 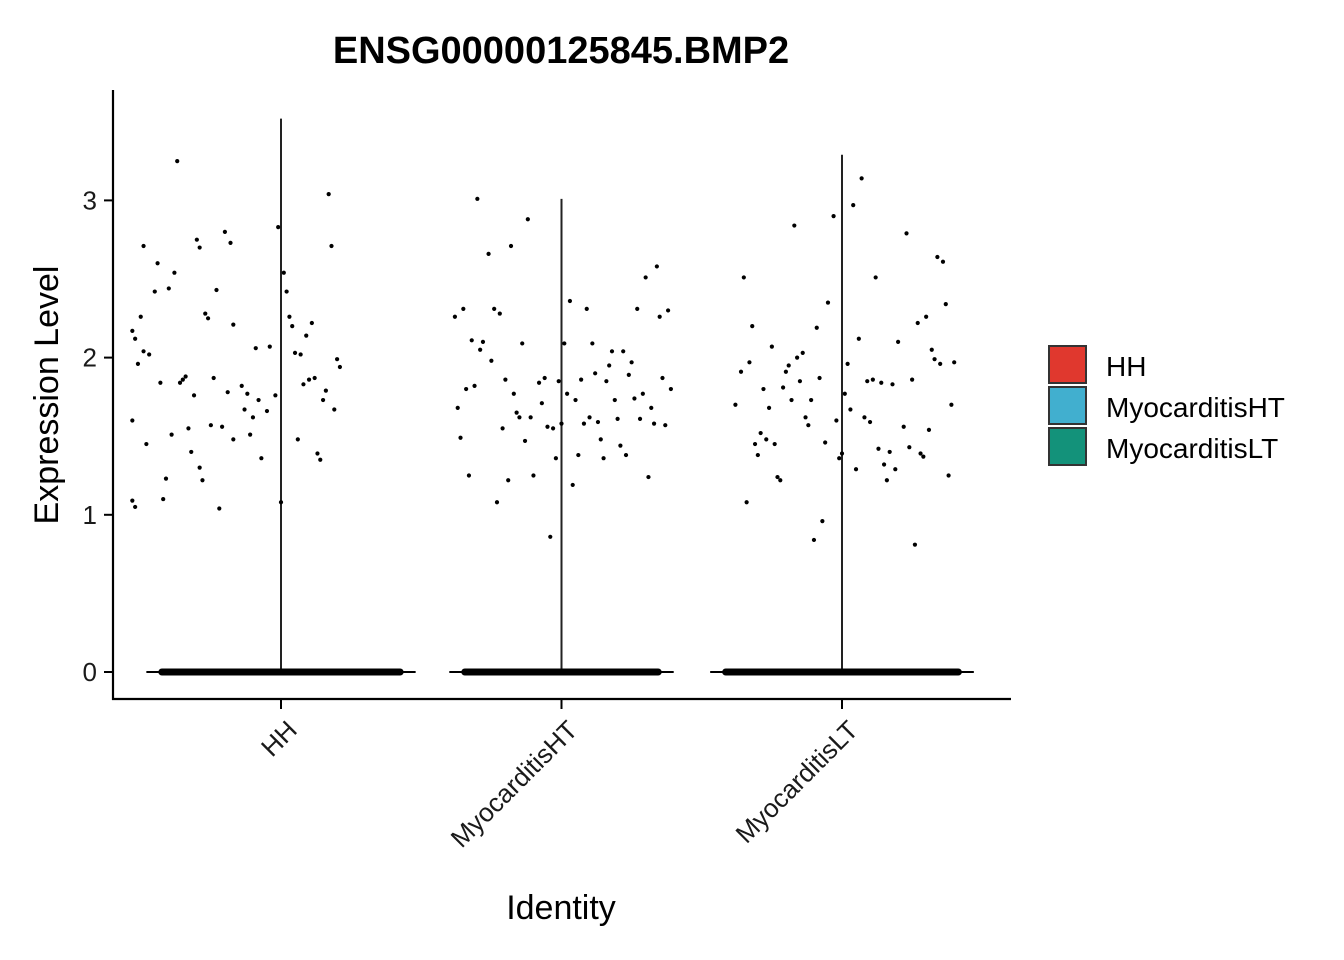 What do you see at coordinates (281, 672) in the screenshot?
I see `zero-cluster-hh` at bounding box center [281, 672].